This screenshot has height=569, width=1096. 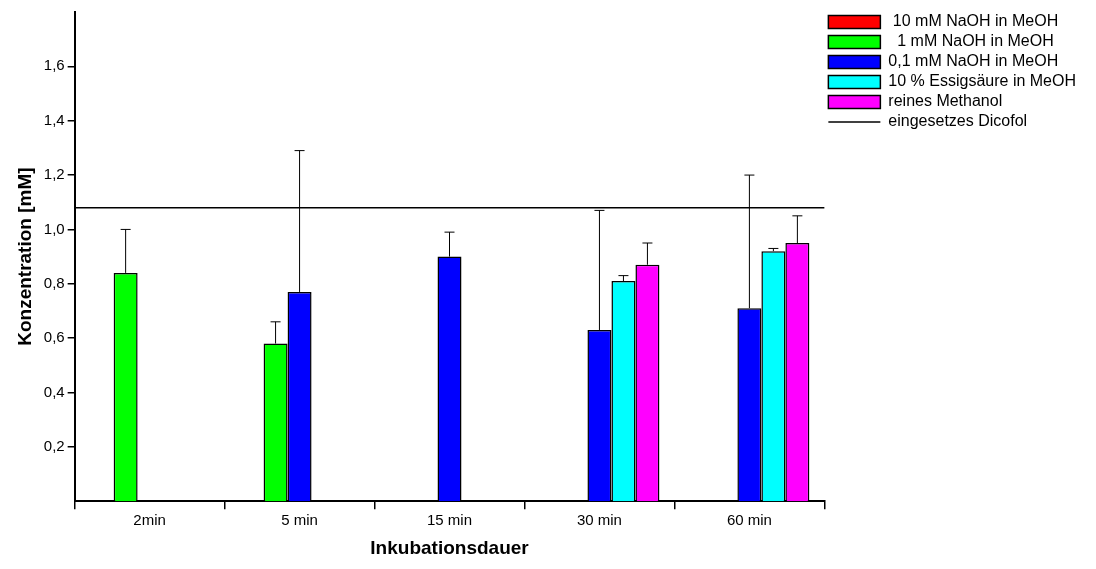 What do you see at coordinates (54, 282) in the screenshot?
I see `y-tick-label: 0,8` at bounding box center [54, 282].